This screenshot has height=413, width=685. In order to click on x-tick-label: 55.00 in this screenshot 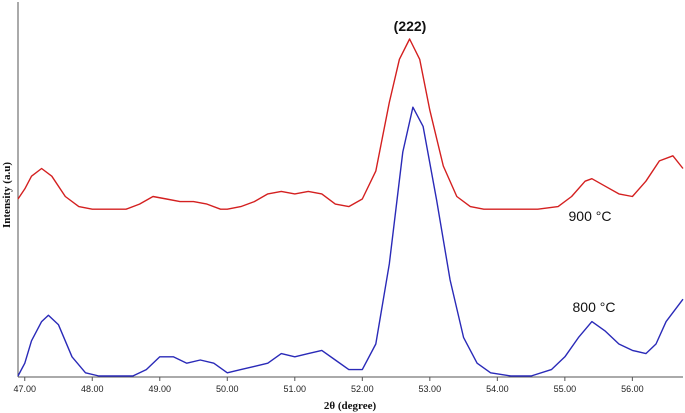, I will do `click(565, 389)`.